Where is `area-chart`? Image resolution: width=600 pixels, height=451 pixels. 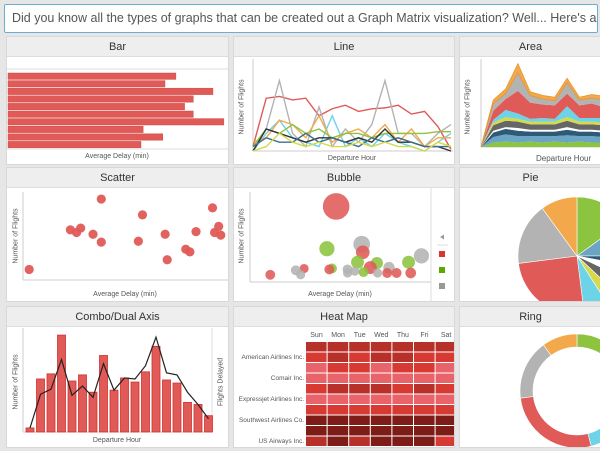 area-chart is located at coordinates (540, 103).